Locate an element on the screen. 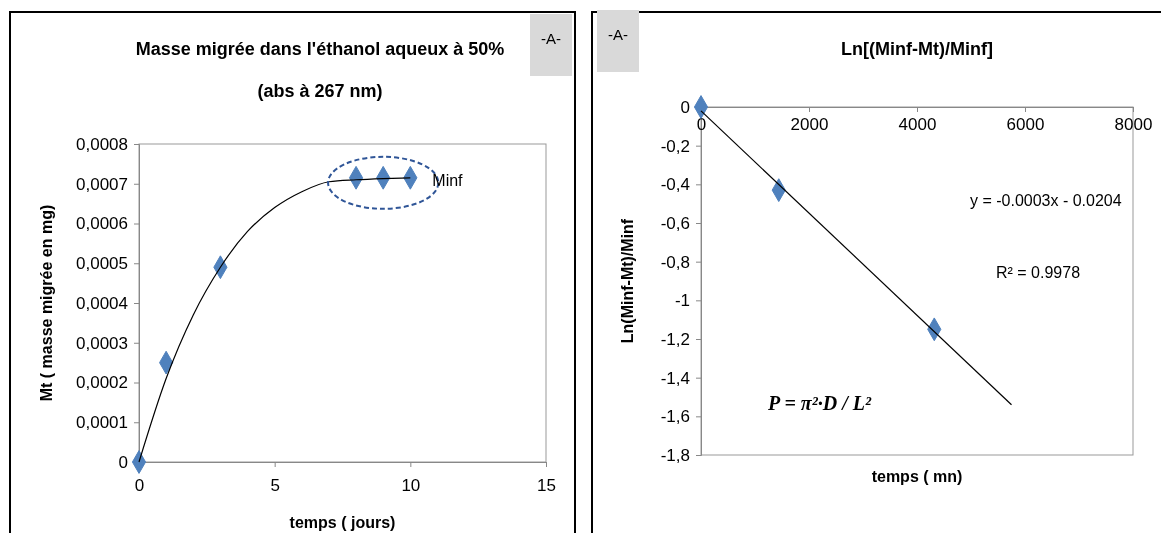 This screenshot has width=1161, height=533. y-tick-label: -1 is located at coordinates (682, 301).